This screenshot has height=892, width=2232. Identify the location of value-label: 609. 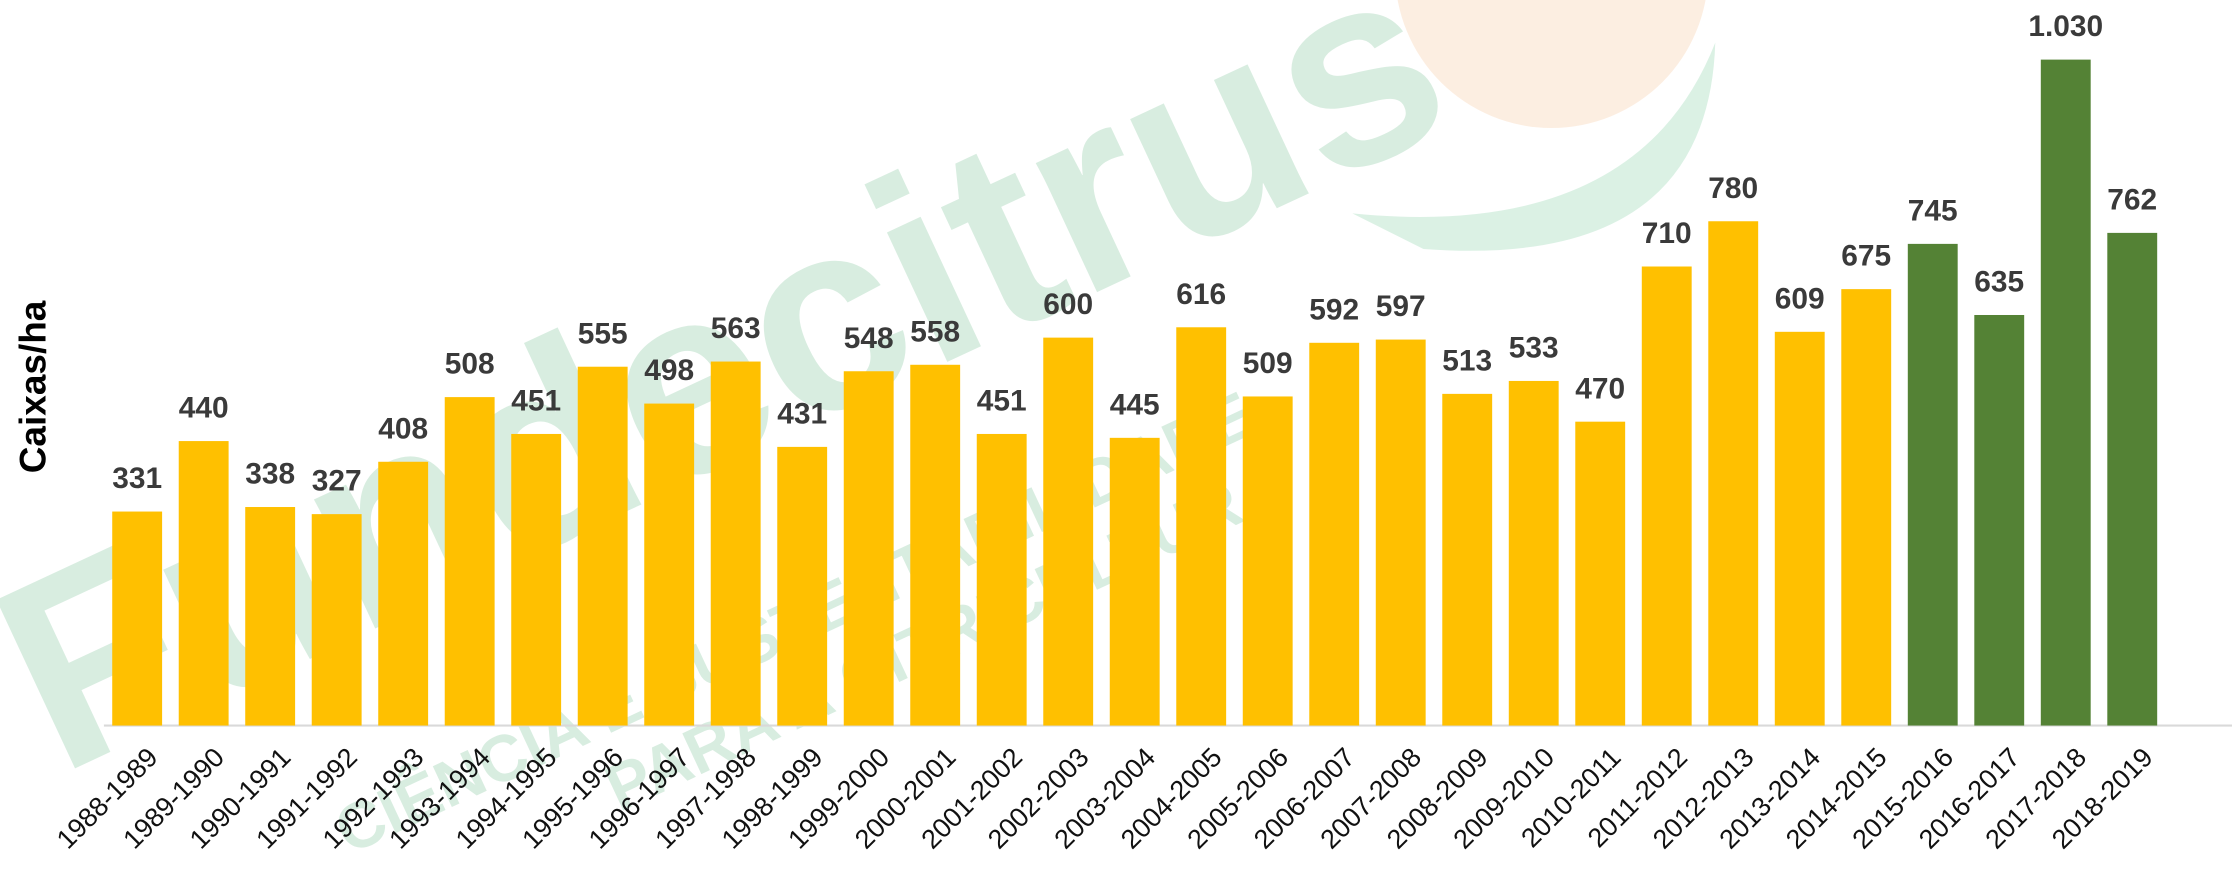
(1800, 298).